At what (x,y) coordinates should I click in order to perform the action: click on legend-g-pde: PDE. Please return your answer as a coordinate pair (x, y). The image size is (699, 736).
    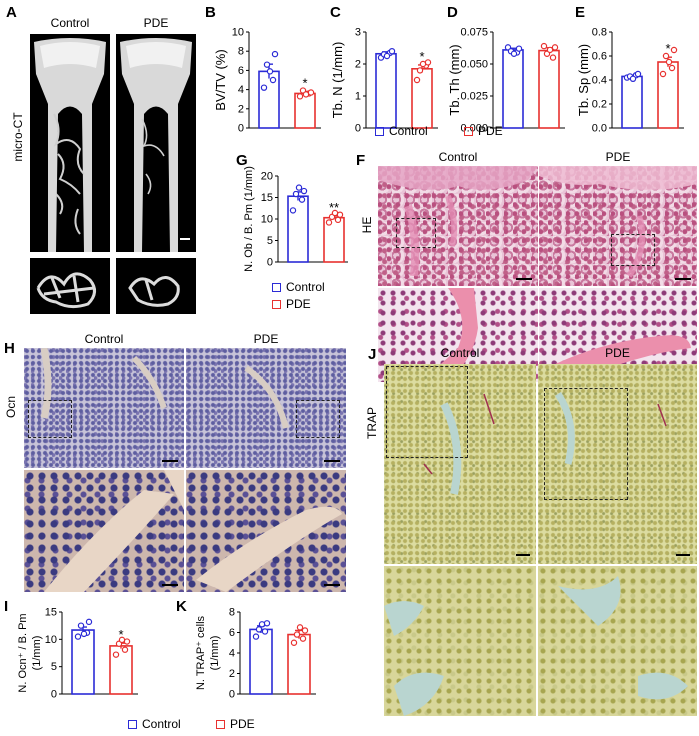
    Looking at the image, I should click on (291, 304).